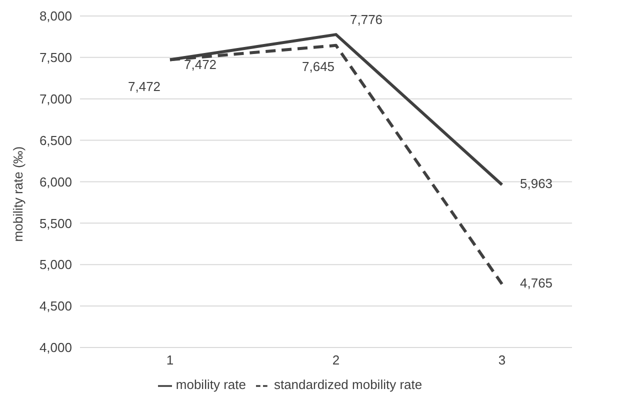 The image size is (630, 401). What do you see at coordinates (366, 19) in the screenshot?
I see `data-label: 7,776` at bounding box center [366, 19].